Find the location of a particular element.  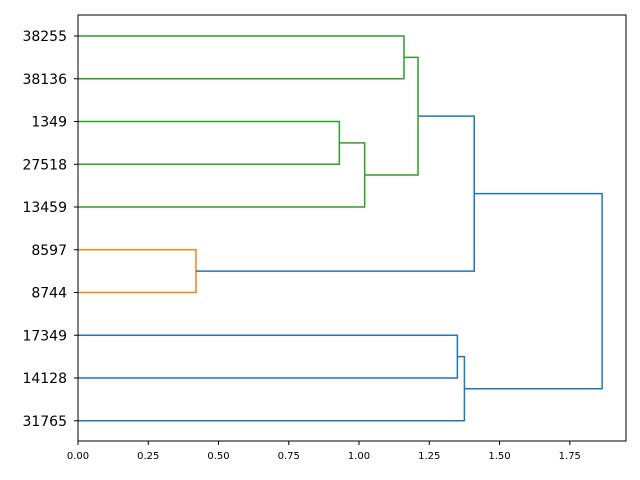

x-tick-label: 0.25 is located at coordinates (148, 456).